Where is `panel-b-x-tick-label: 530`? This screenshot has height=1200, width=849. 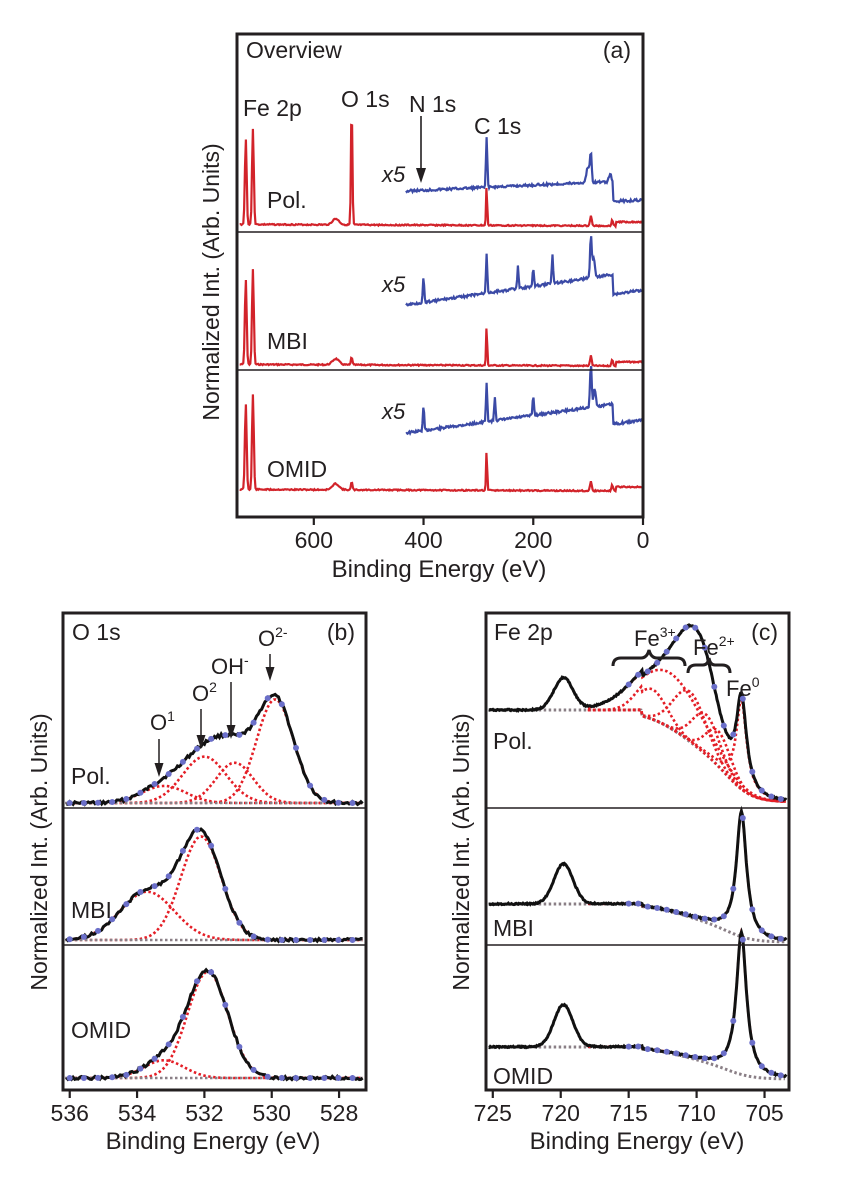 panel-b-x-tick-label: 530 is located at coordinates (272, 1113).